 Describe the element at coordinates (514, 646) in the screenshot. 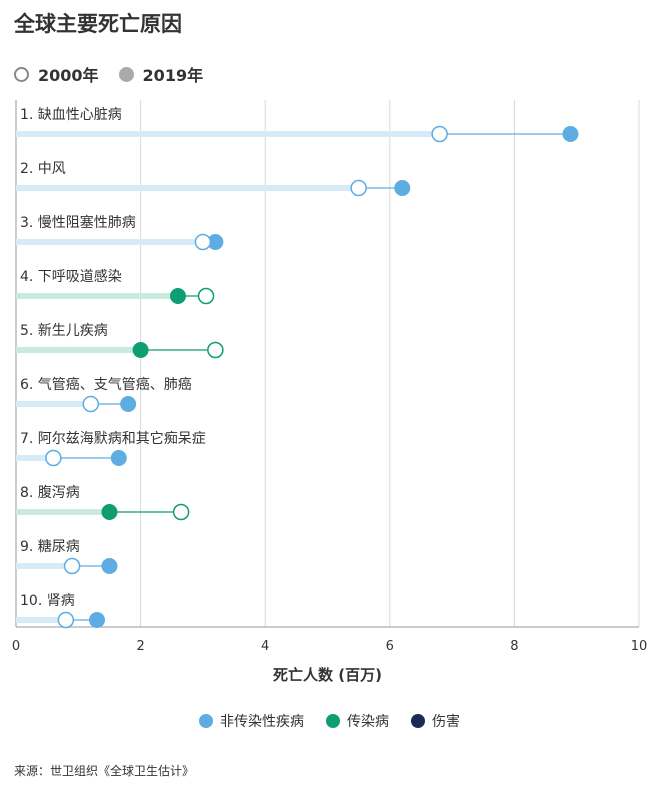

I see `x-tick-label-8: 8` at that location.